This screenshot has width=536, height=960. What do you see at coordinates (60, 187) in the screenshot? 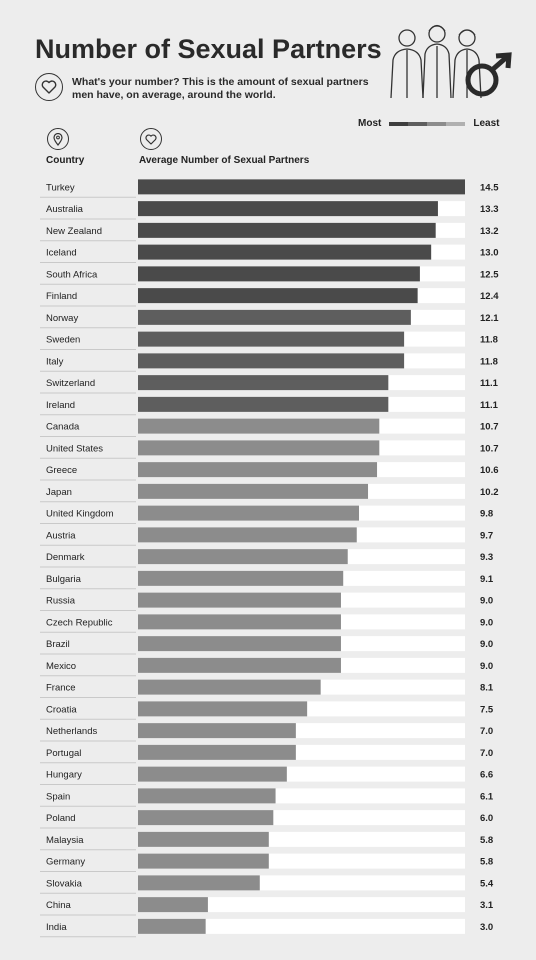
I see `category-label: Turkey` at bounding box center [60, 187].